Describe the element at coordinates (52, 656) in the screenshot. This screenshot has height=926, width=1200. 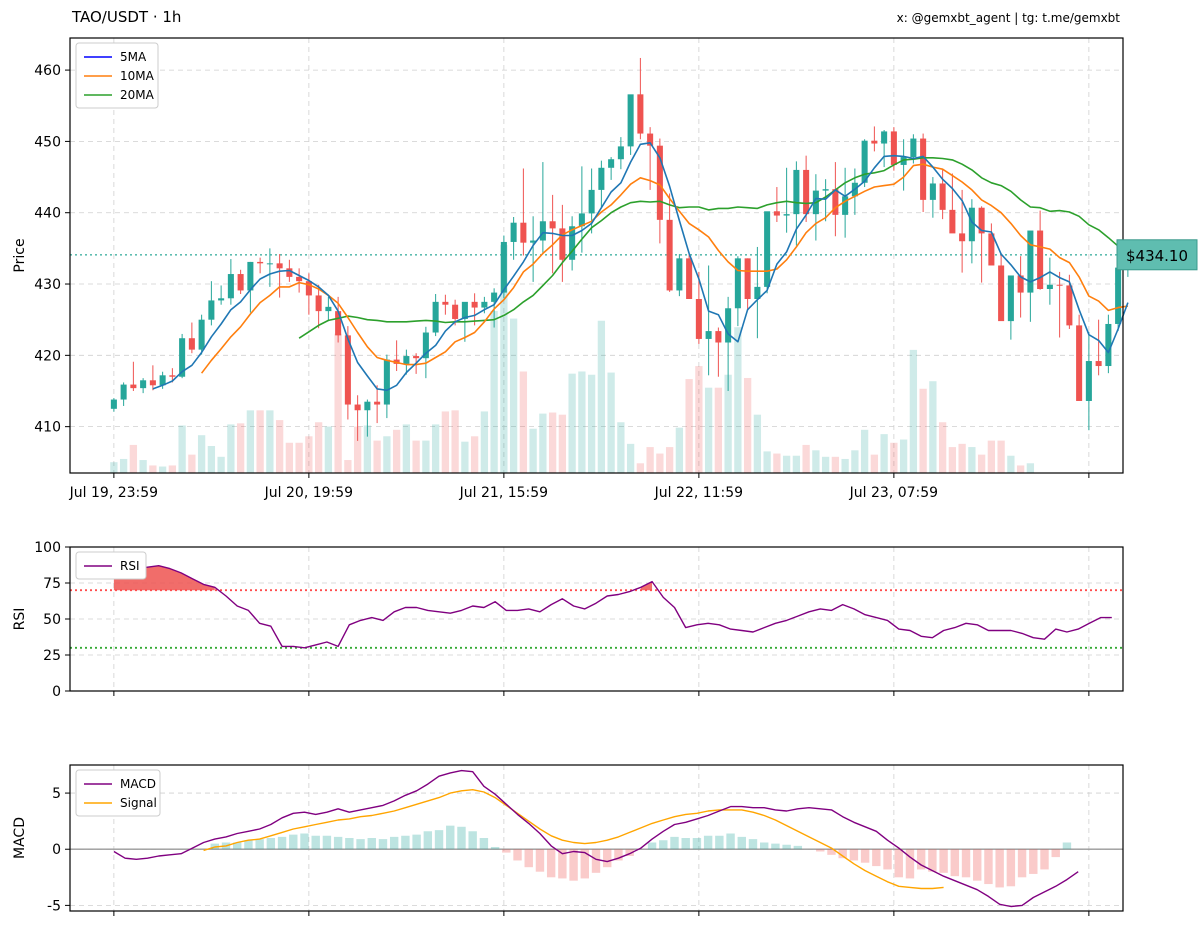
I see `y-tick-label: 25` at that location.